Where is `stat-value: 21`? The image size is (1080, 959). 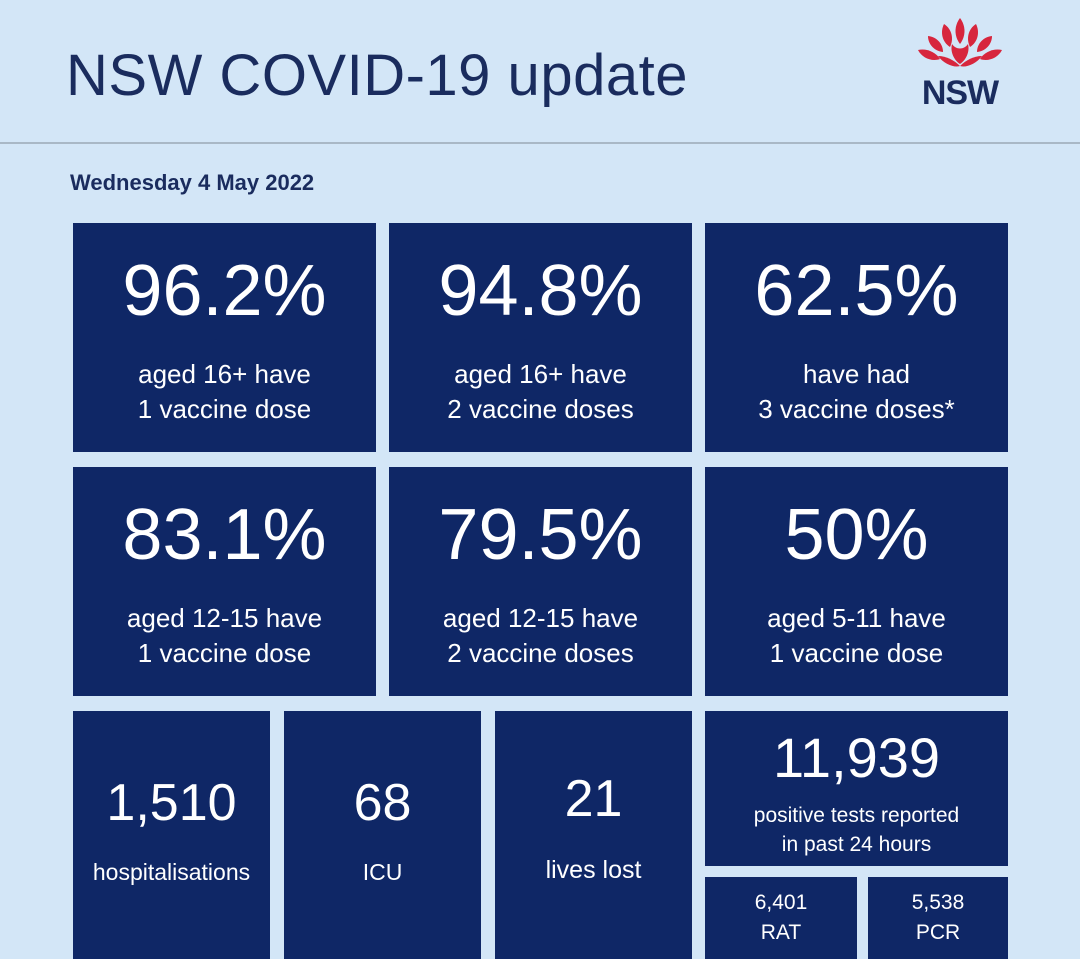 stat-value: 21 is located at coordinates (593, 799).